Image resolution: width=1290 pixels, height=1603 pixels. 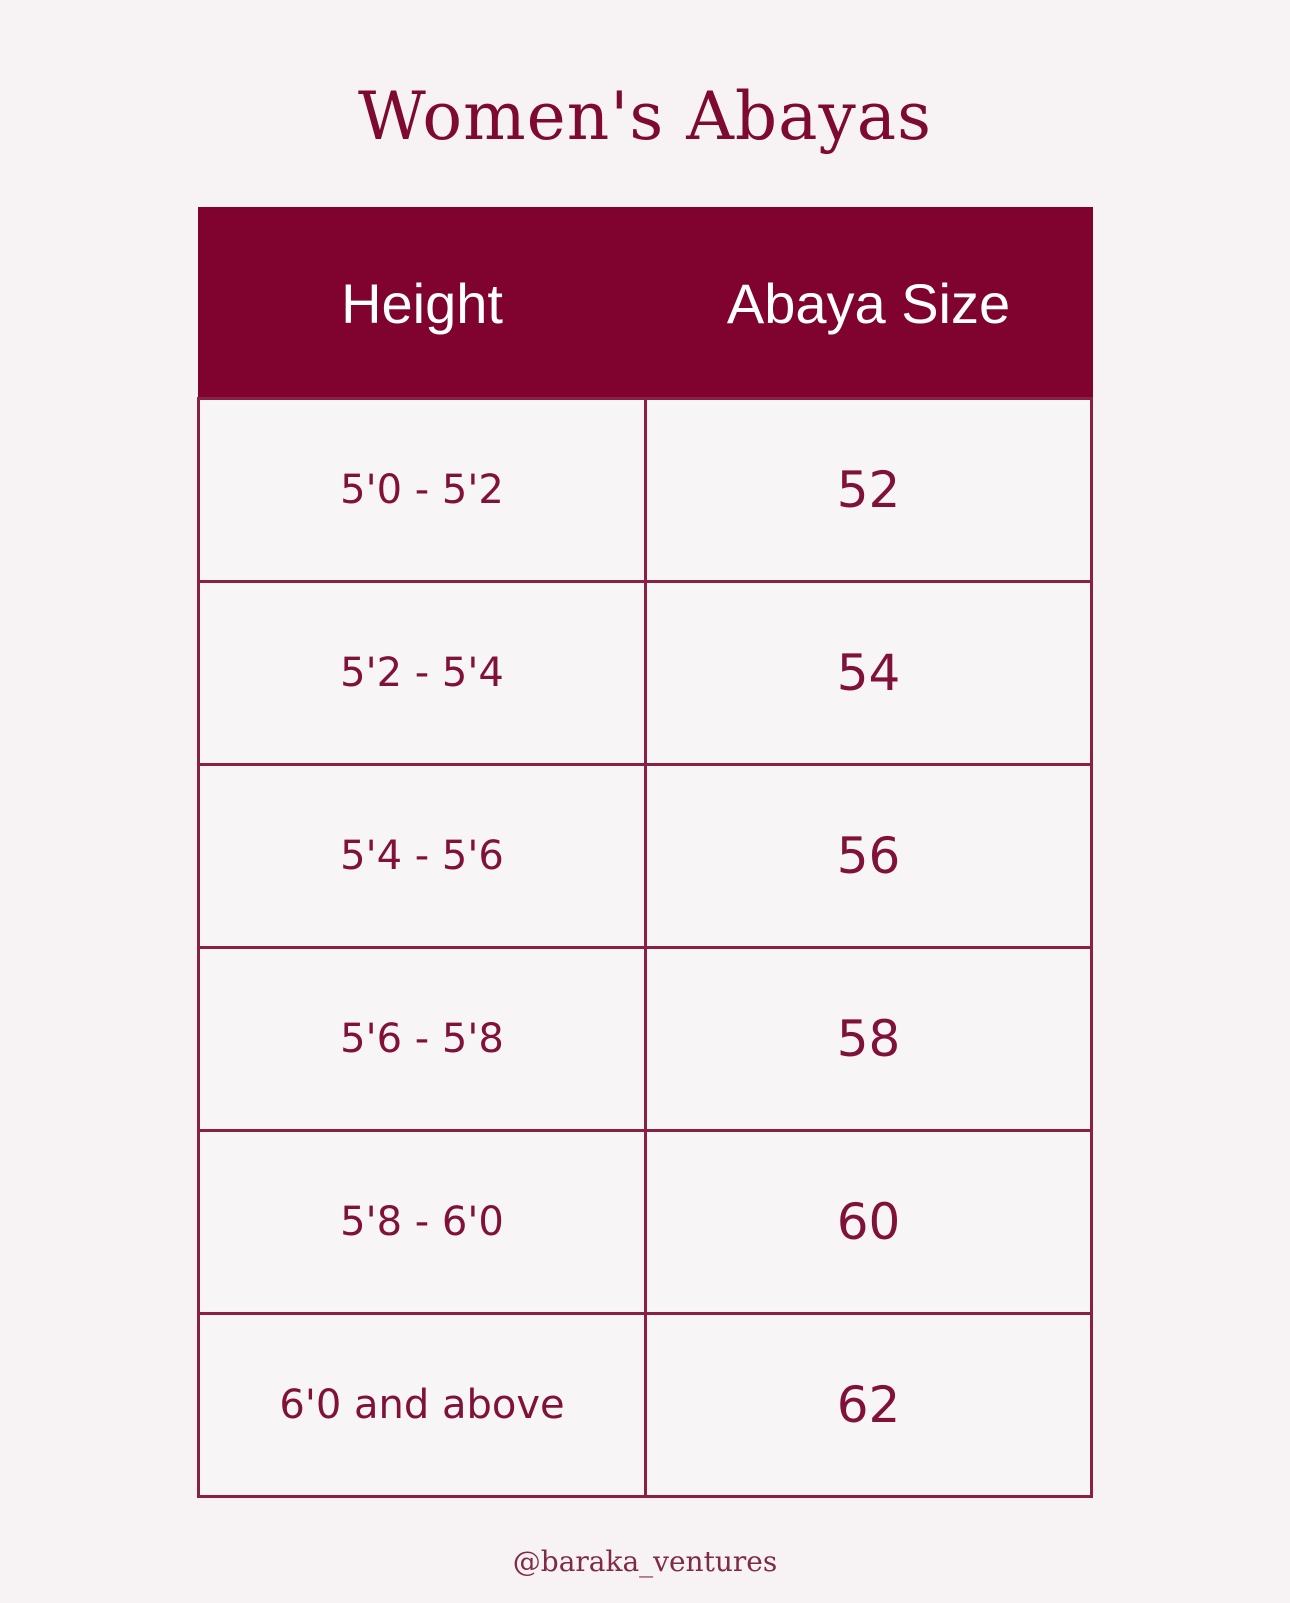 I want to click on size-cell: 58, so click(x=868, y=1039).